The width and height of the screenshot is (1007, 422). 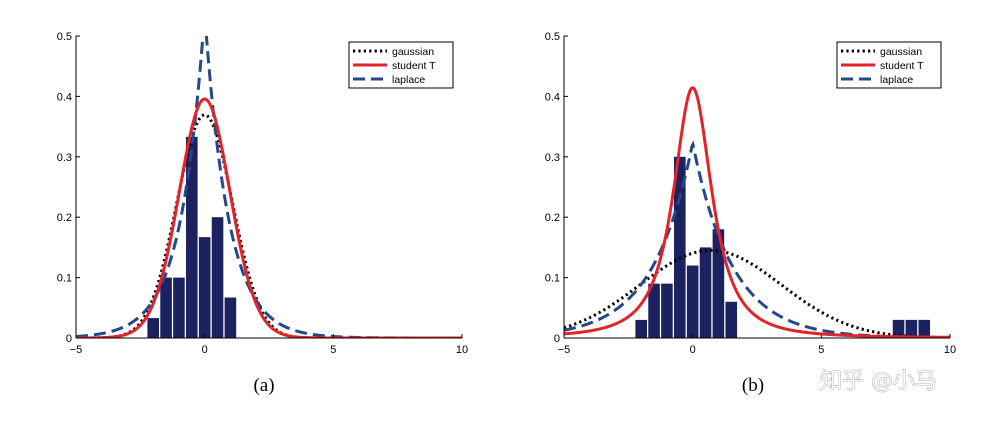 I want to click on panel-a-caption: (a), so click(x=263, y=385).